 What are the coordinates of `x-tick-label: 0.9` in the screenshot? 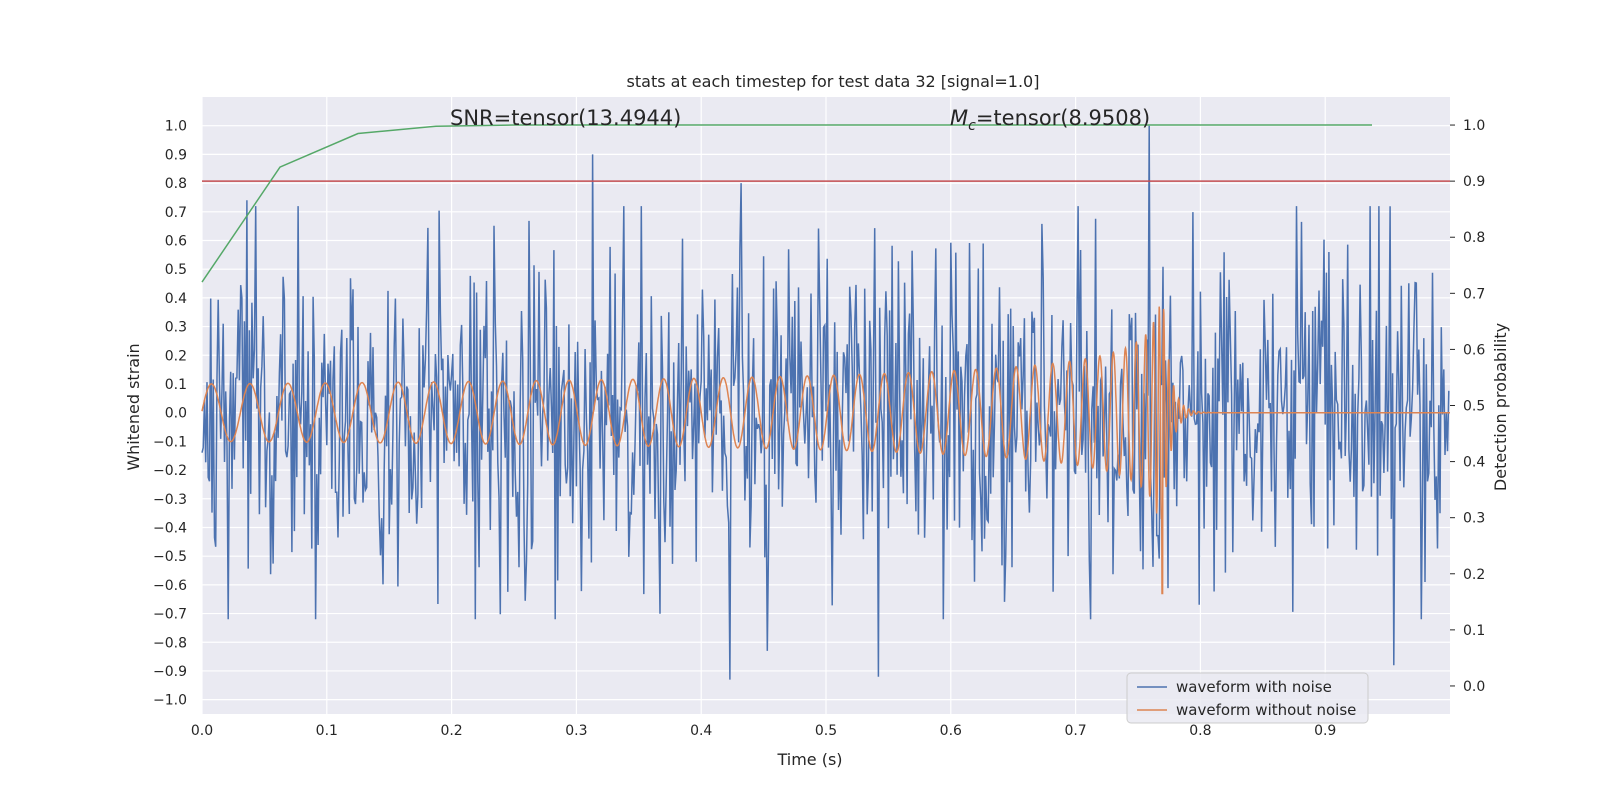 It's located at (1325, 731).